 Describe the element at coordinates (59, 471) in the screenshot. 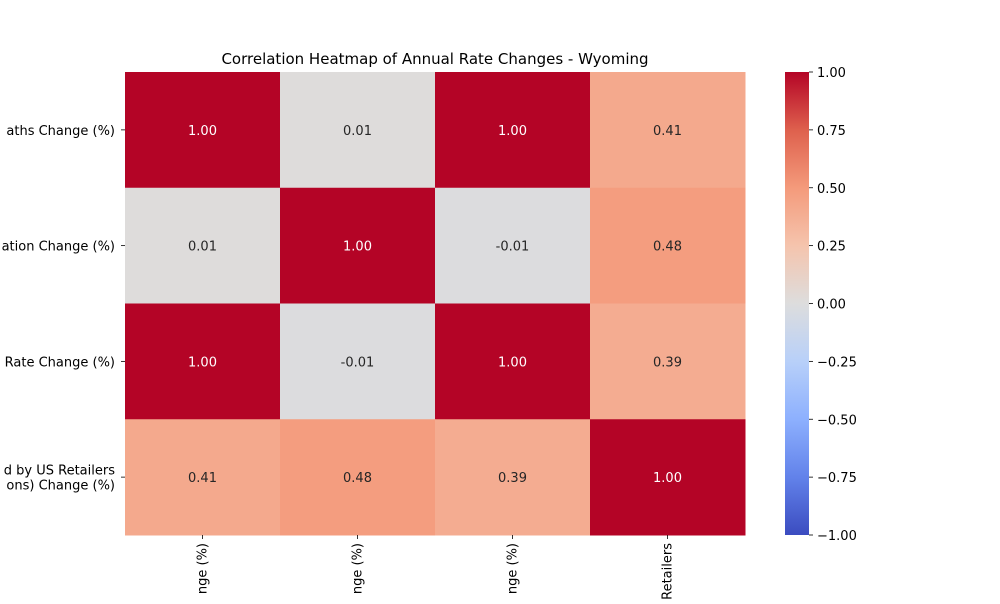

I see `row-label: d by US Retailers` at that location.